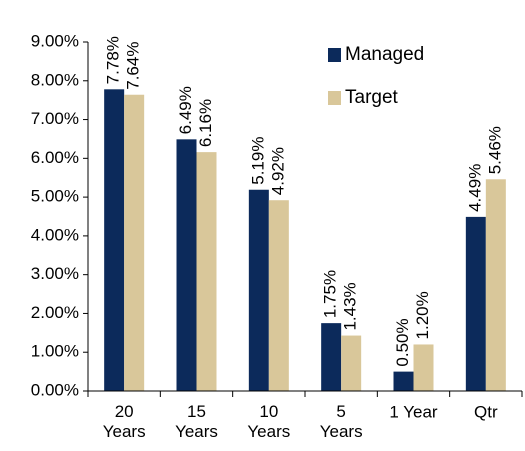 Image resolution: width=525 pixels, height=451 pixels. I want to click on value-label: 6.49%, so click(185, 110).